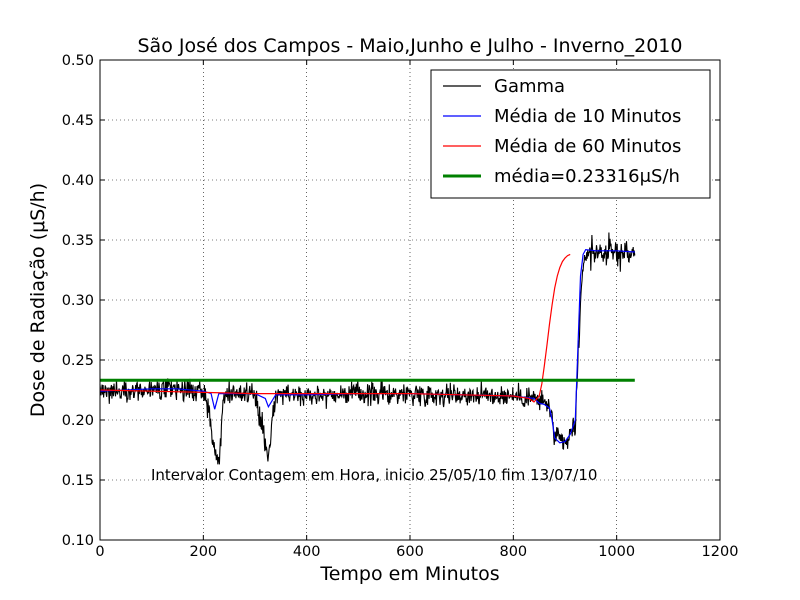 This screenshot has height=600, width=800. Describe the element at coordinates (78, 241) in the screenshot. I see `y-tick-label: 0.35` at that location.